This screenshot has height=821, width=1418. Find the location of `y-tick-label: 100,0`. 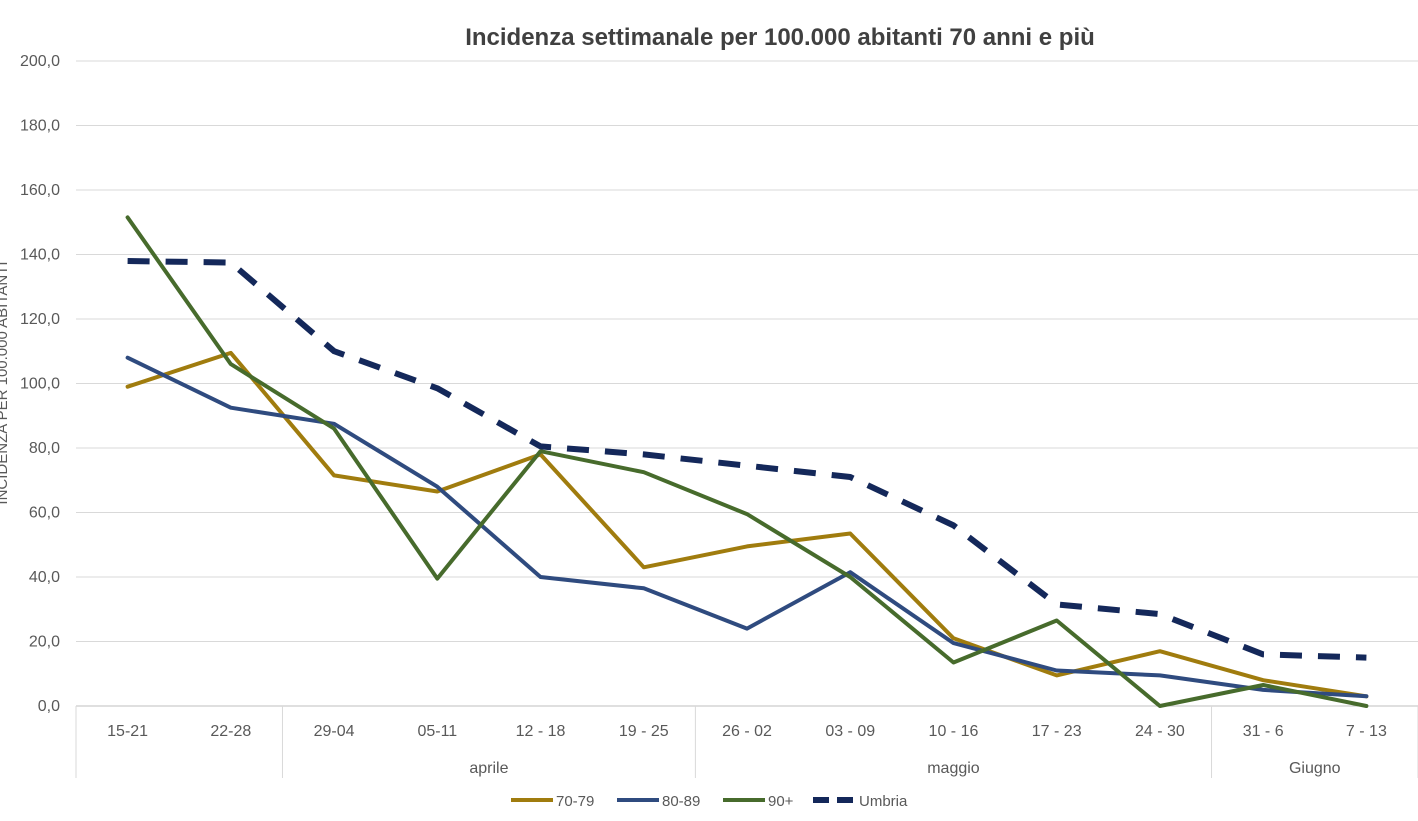

y-tick-label: 100,0 is located at coordinates (40, 384).